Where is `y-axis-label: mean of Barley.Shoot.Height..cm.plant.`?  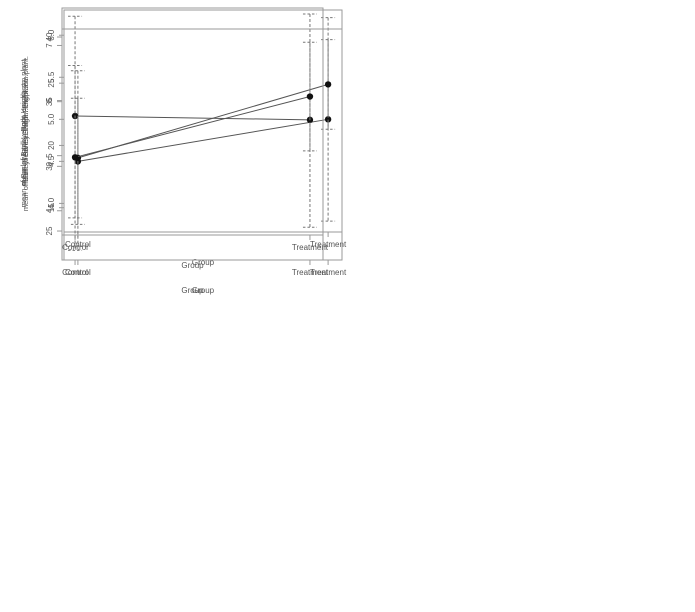 y-axis-label: mean of Barley.Shoot.Height..cm.plant. is located at coordinates (25, 121).